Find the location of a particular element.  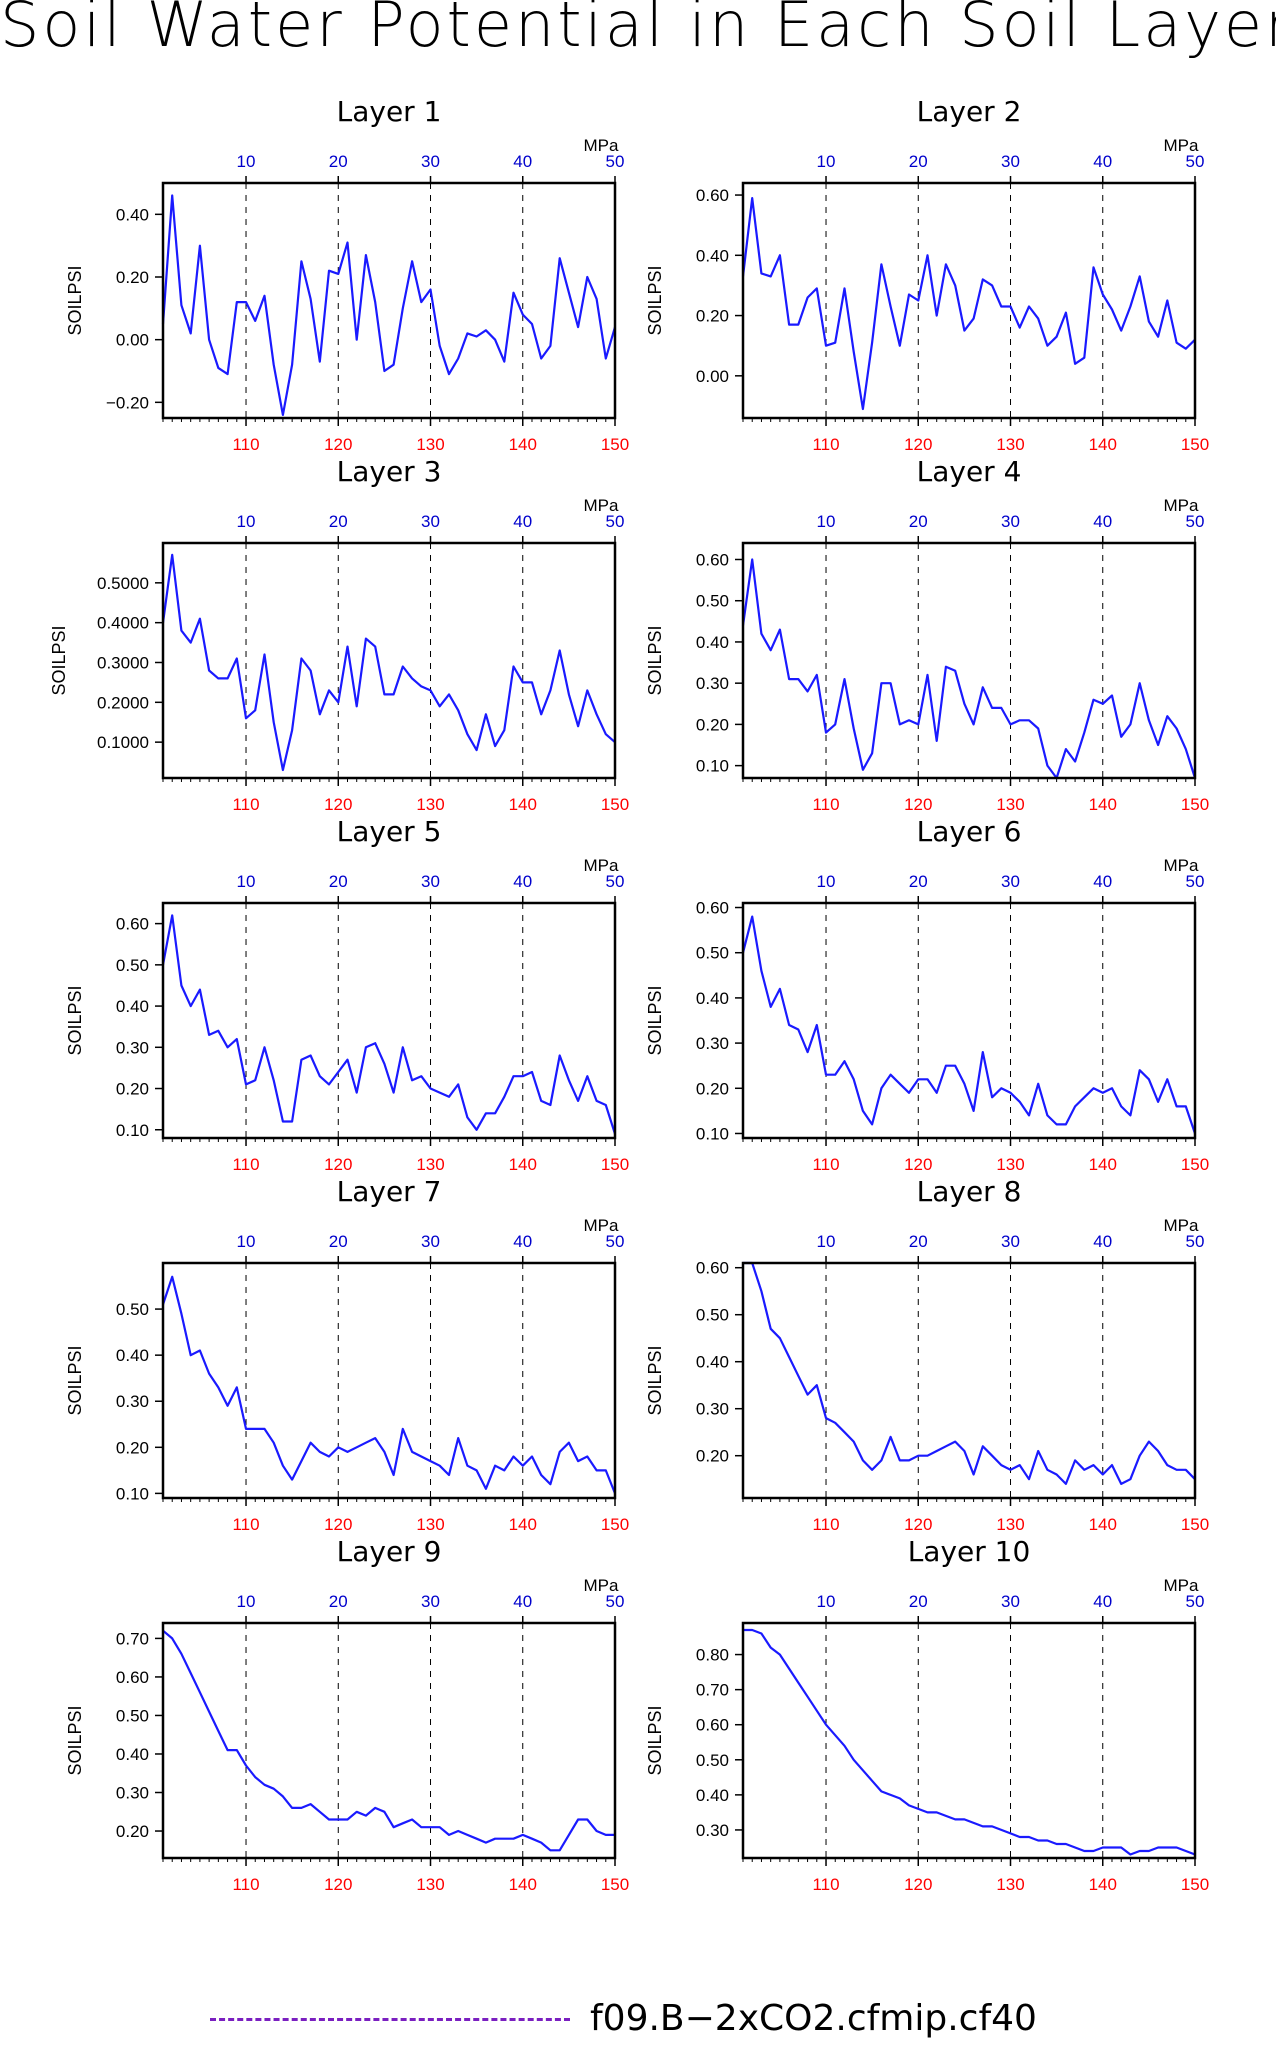

panel-title: Layer 5 is located at coordinates (389, 831).